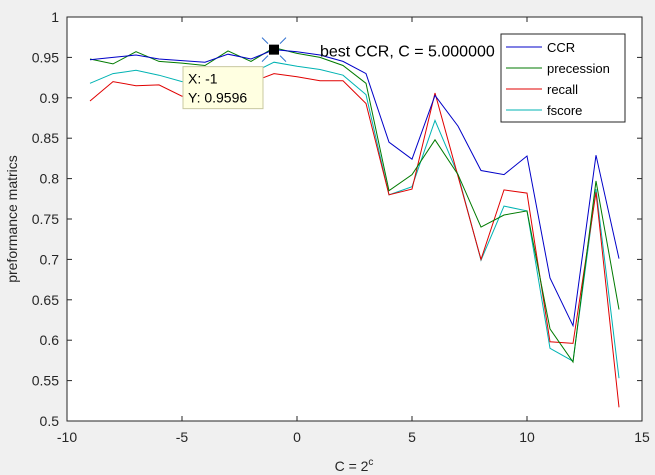  I want to click on legend: CCR precession recall fscore, so click(563, 78).